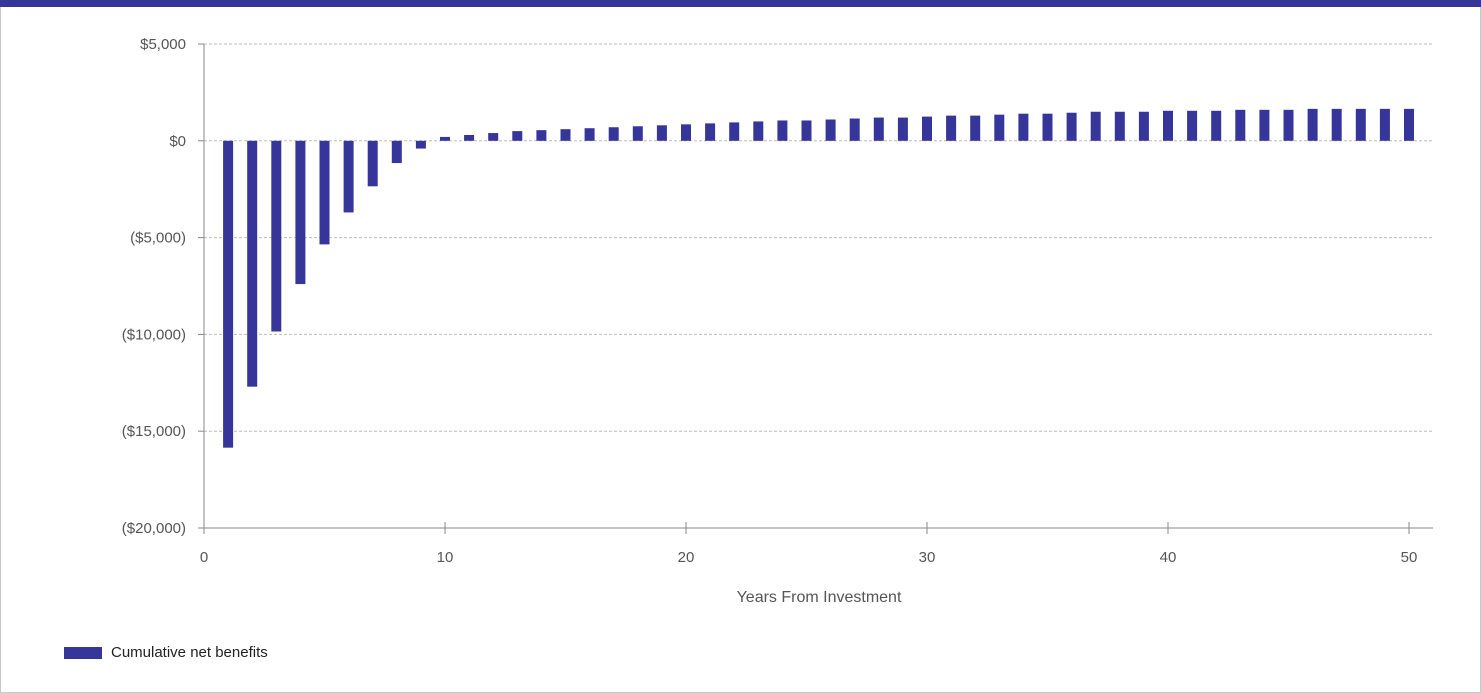 The height and width of the screenshot is (693, 1481). Describe the element at coordinates (1168, 557) in the screenshot. I see `x-tick-label: 40` at that location.